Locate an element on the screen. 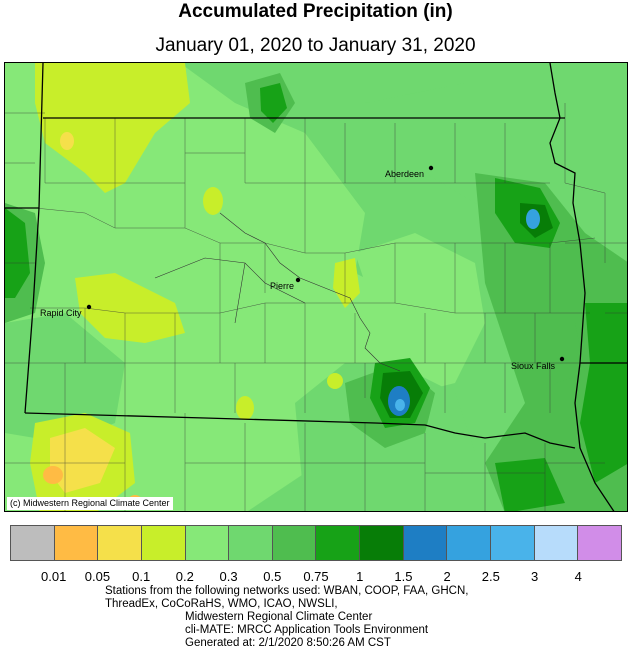 The height and width of the screenshot is (650, 631). city-aberdeen: Aberdeen is located at coordinates (409, 172).